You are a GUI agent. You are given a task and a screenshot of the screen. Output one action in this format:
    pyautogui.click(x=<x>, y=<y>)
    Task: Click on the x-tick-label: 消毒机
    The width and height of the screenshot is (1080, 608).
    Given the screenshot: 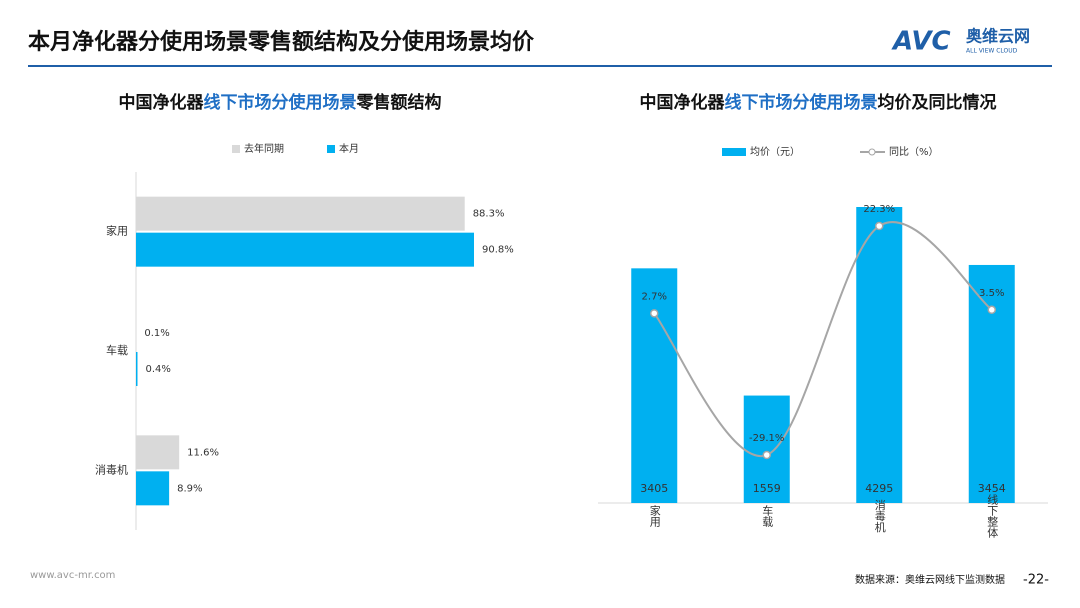 What is the action you would take?
    pyautogui.click(x=879, y=515)
    